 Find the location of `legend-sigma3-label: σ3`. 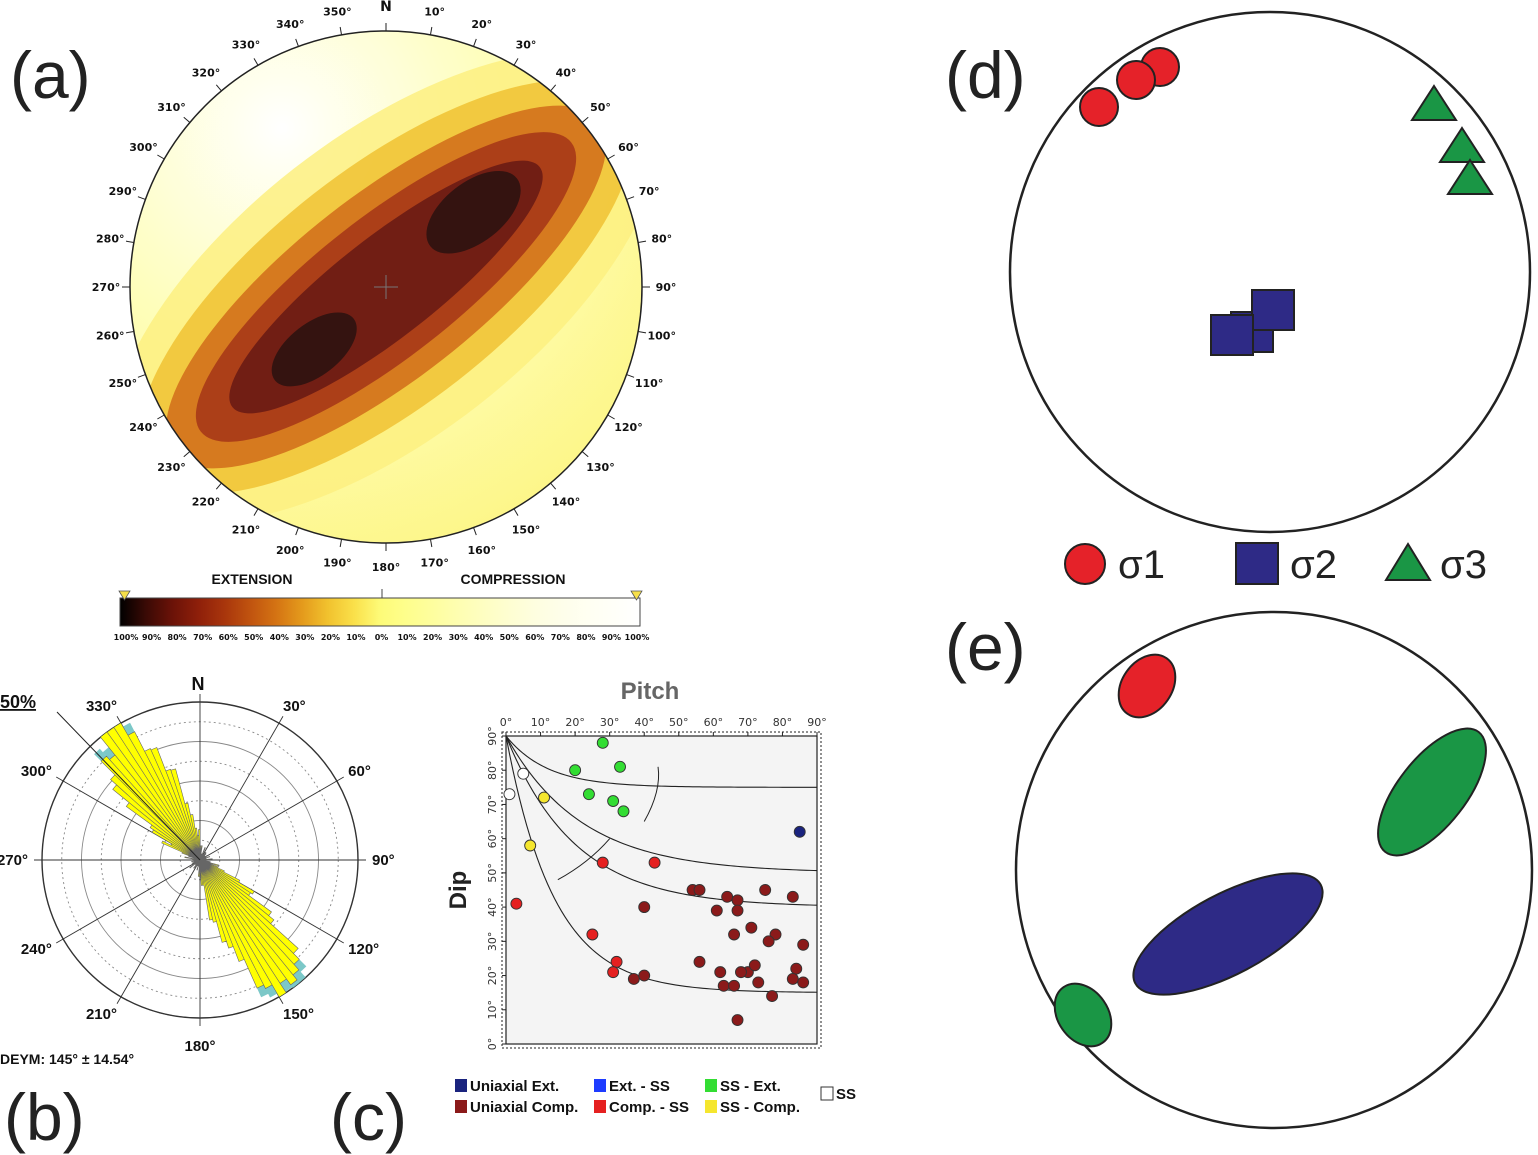

legend-sigma3-label: σ3 is located at coordinates (1463, 565).